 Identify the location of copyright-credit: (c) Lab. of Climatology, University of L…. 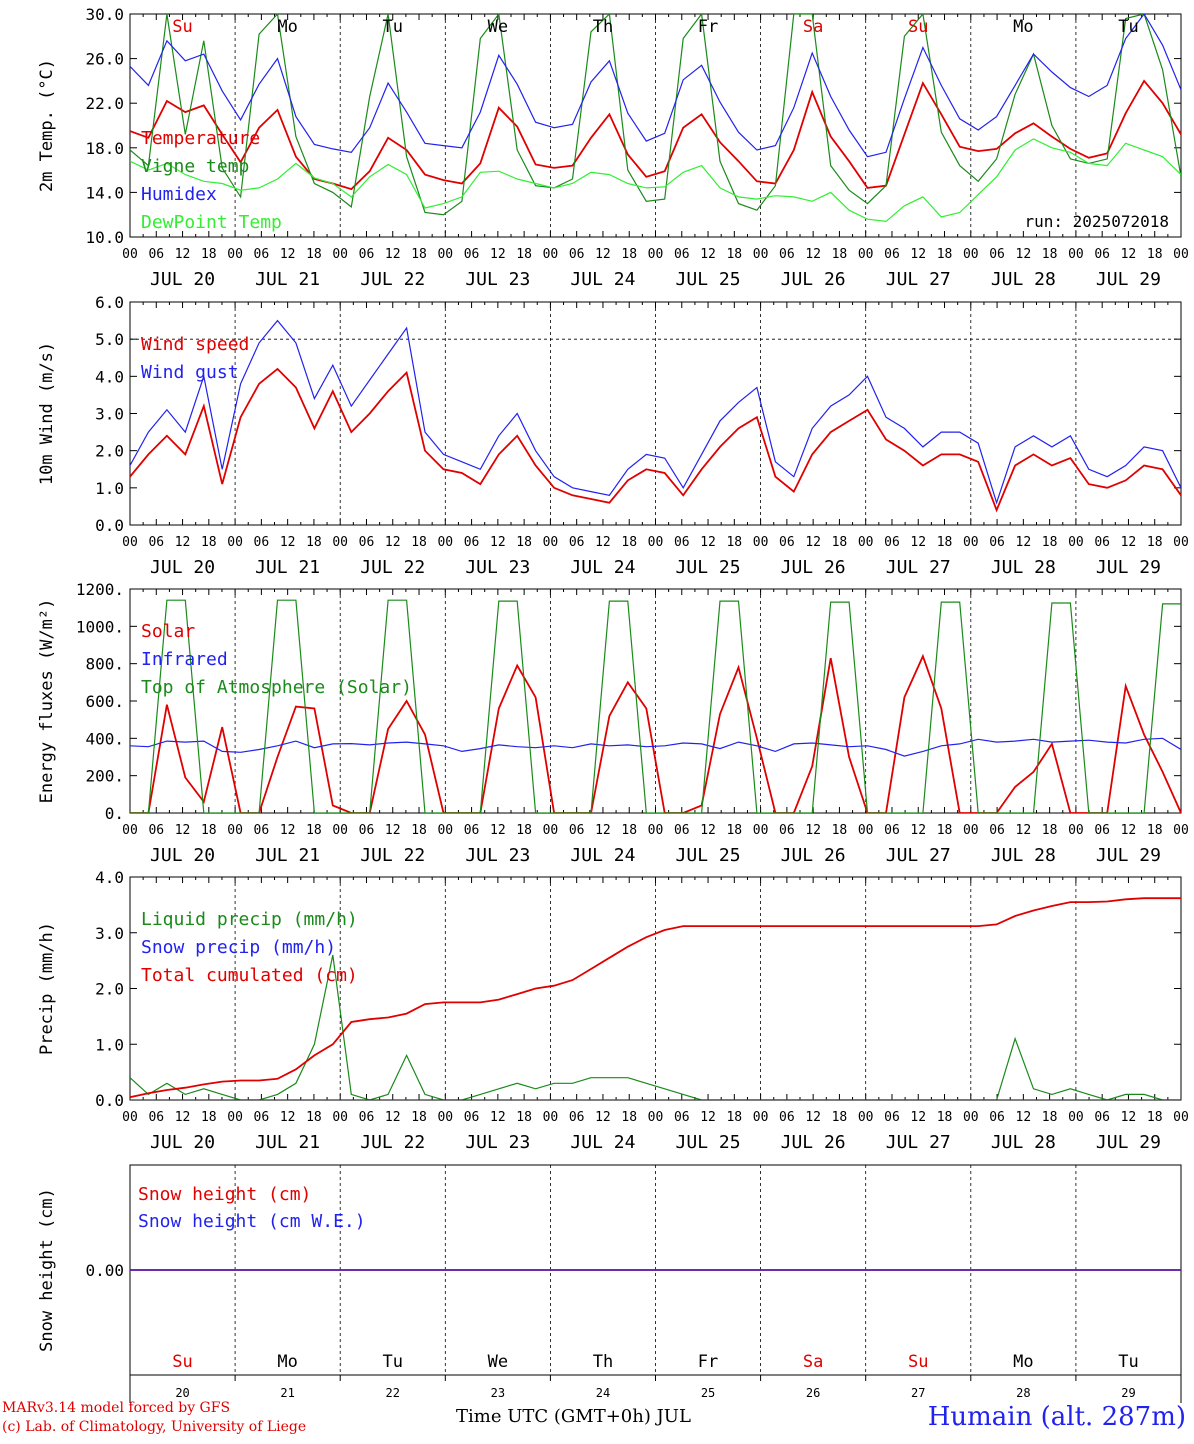
(154, 1427).